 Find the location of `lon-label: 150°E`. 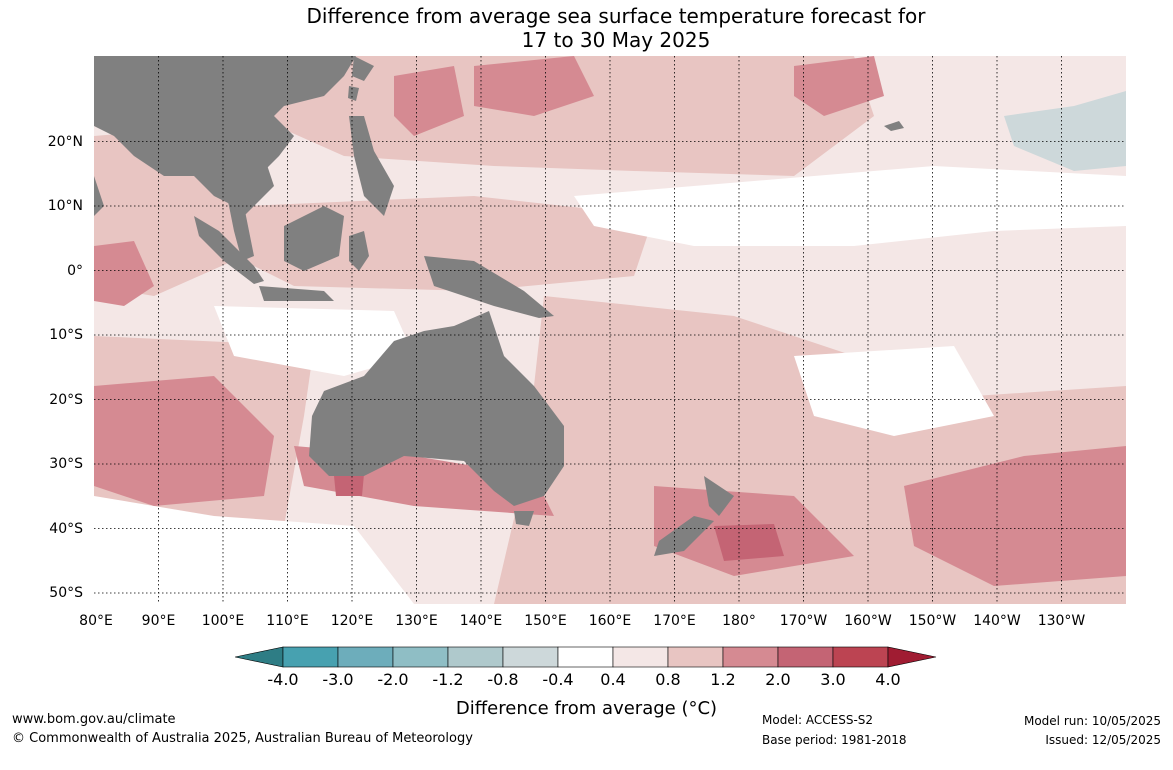

lon-label: 150°E is located at coordinates (545, 621).